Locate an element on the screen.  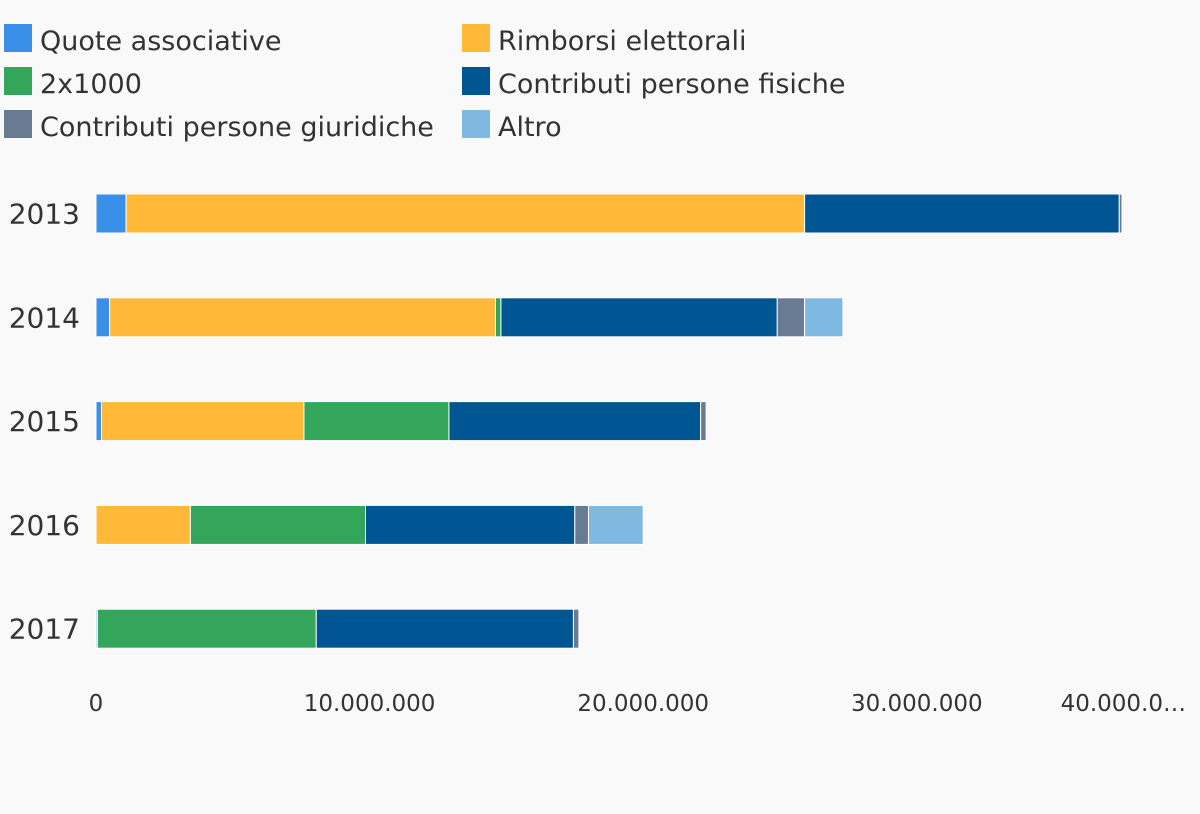
legend-label-5: Contributi persone giuridiche is located at coordinates (237, 127).